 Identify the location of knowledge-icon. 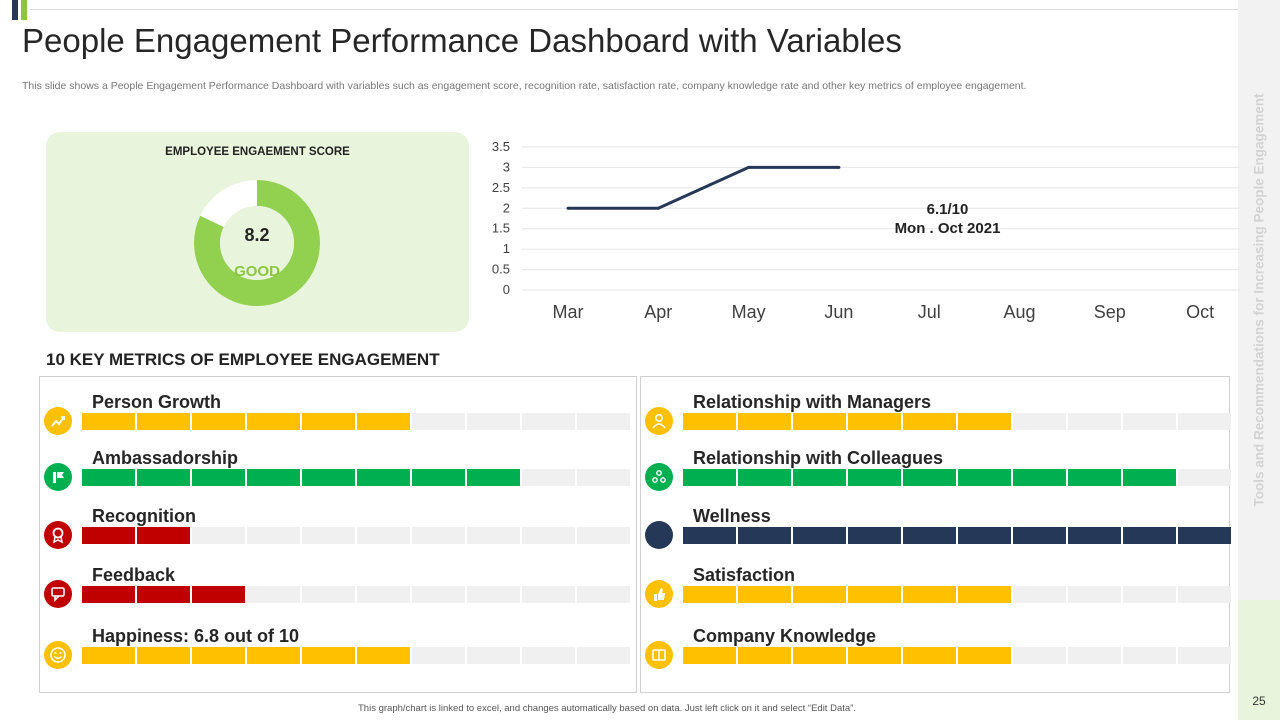
(659, 655).